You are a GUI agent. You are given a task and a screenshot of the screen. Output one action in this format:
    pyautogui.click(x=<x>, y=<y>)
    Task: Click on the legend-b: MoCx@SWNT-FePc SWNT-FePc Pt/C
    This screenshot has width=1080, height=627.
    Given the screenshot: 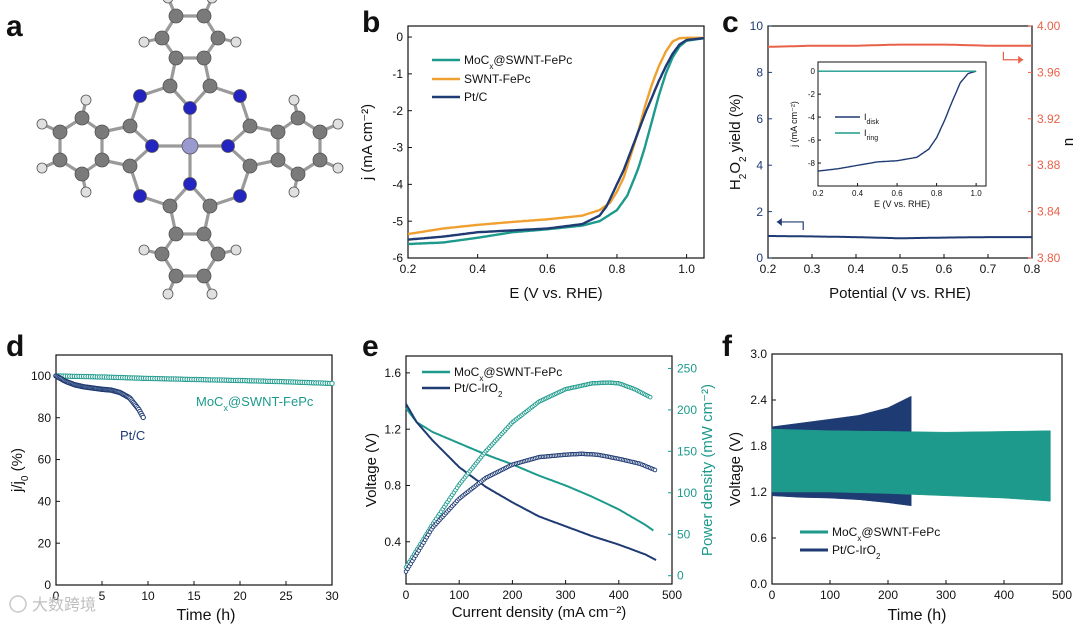 What is the action you would take?
    pyautogui.click(x=502, y=78)
    